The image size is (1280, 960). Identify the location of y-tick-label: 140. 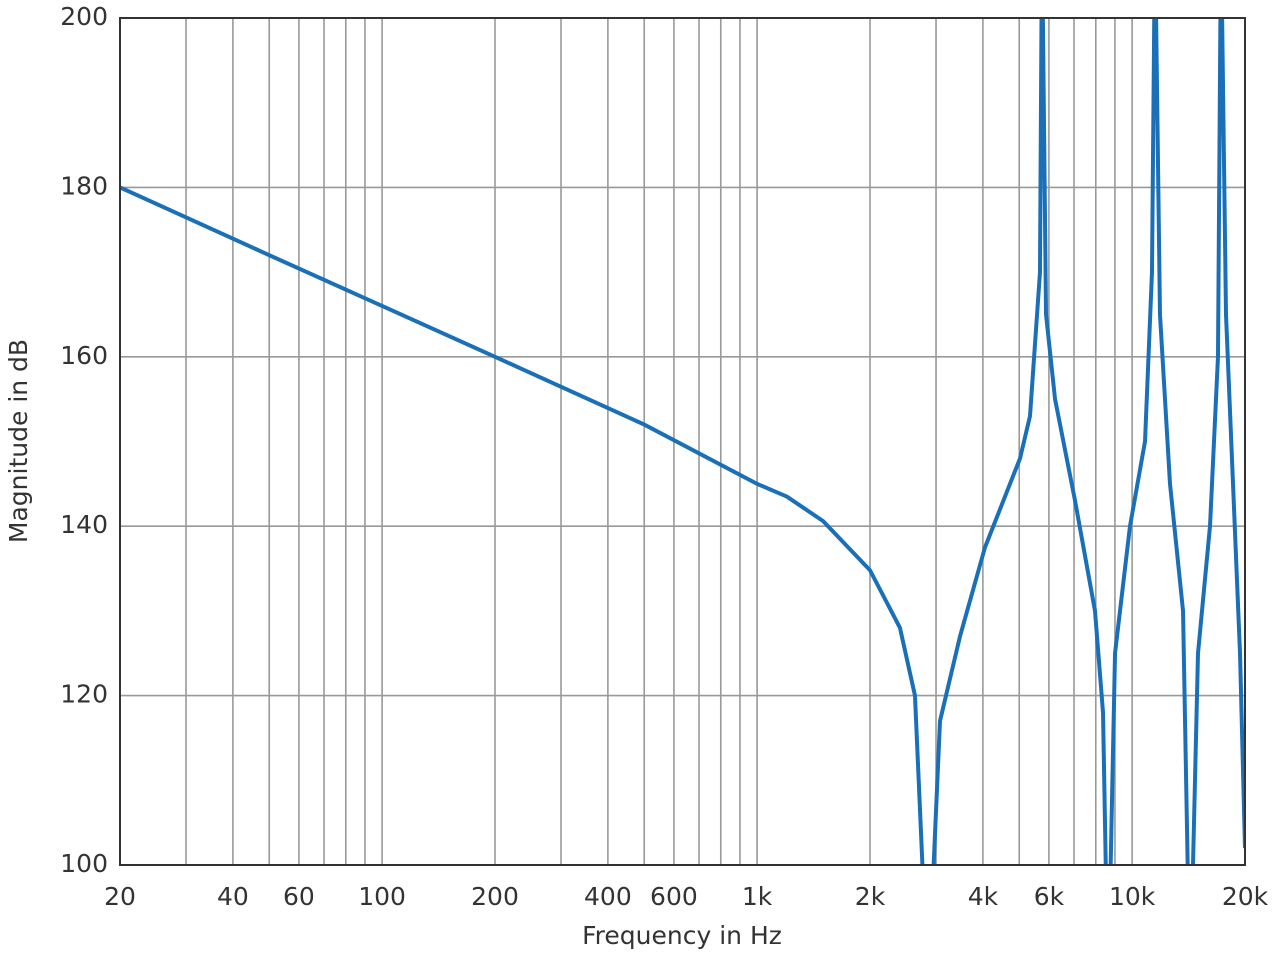
(84, 524).